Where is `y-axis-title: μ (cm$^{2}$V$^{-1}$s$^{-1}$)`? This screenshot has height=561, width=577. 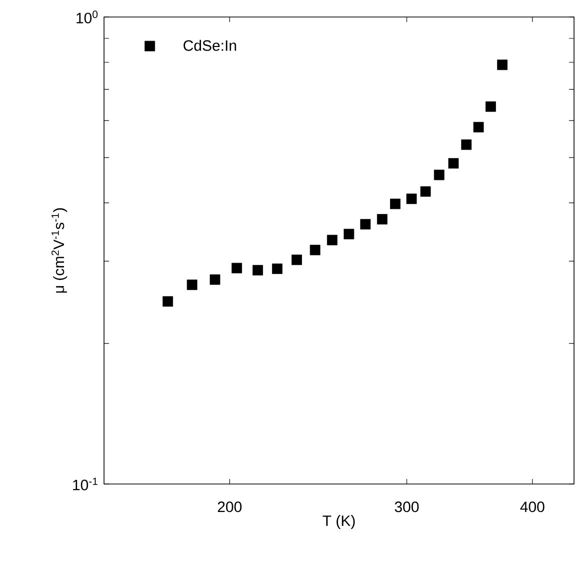
y-axis-title: μ (cm$^{2}$V$^{-1}$s$^{-1}$) is located at coordinates (59, 250).